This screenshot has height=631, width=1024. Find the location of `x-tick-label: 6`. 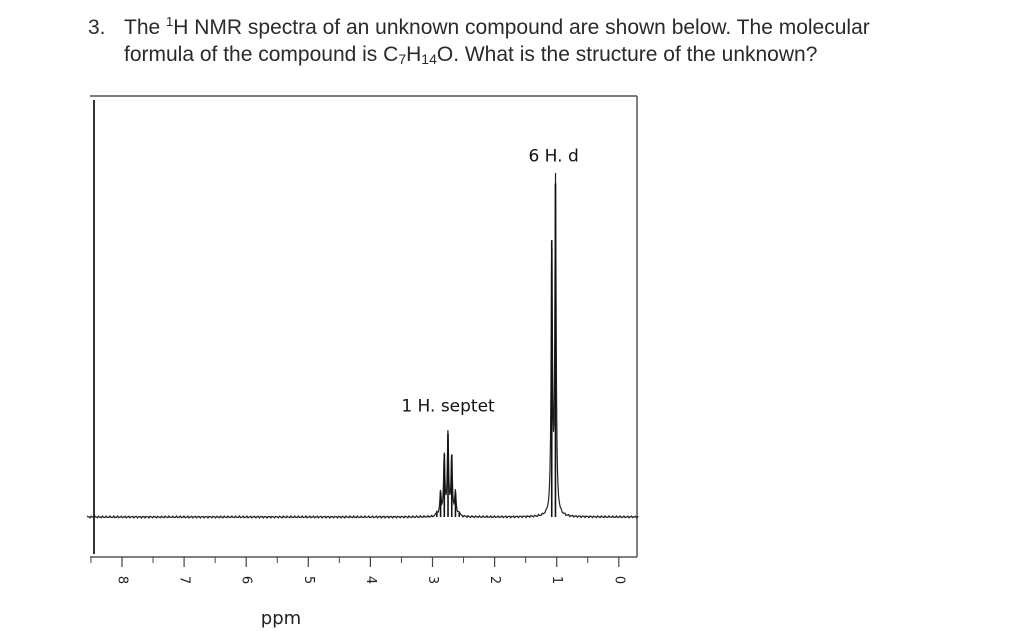

x-tick-label: 6 is located at coordinates (246, 580).